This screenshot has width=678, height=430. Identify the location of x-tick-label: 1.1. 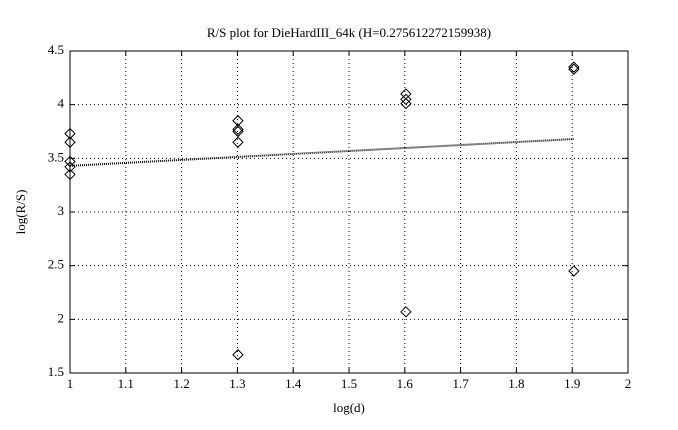
(126, 383).